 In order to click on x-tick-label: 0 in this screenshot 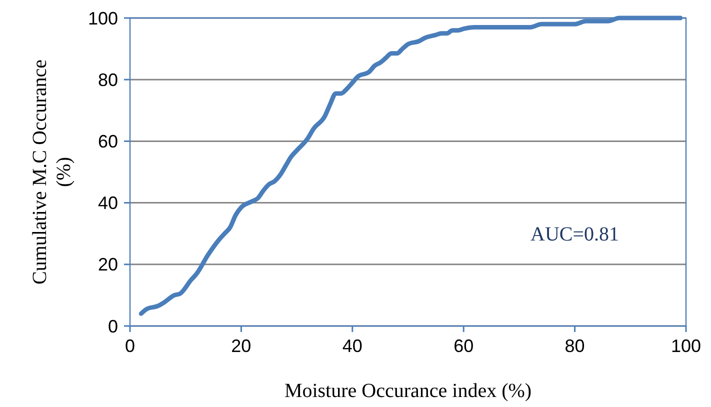, I will do `click(130, 346)`.